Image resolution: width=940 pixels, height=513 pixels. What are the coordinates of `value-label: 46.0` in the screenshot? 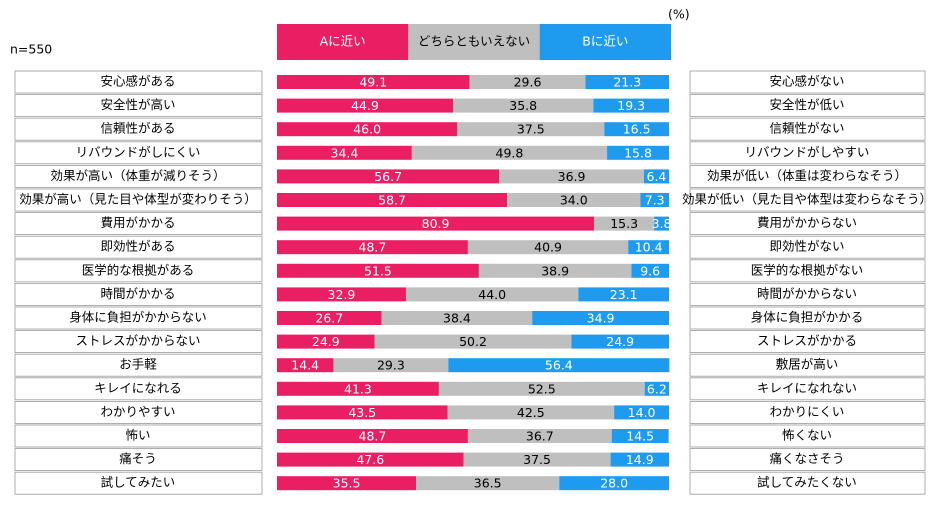 It's located at (367, 129).